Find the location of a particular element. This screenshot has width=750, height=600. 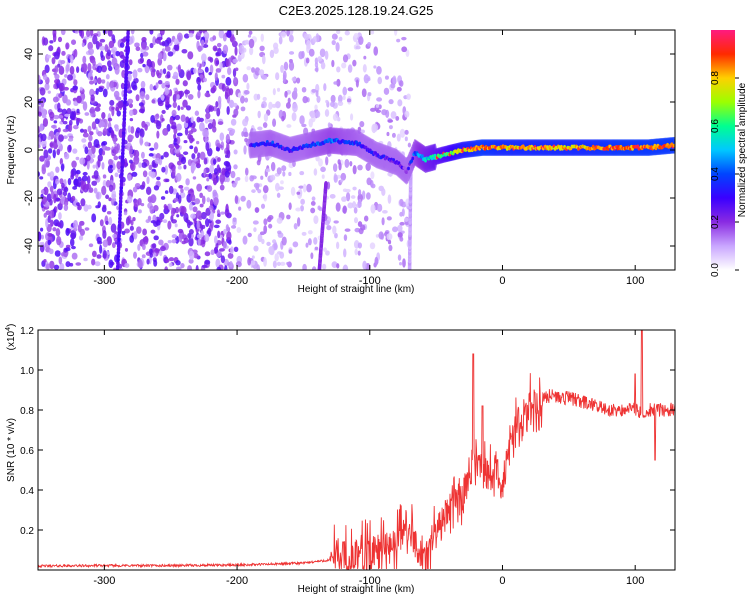

colorbar-label: Normalized spectral amplitude is located at coordinates (742, 149).